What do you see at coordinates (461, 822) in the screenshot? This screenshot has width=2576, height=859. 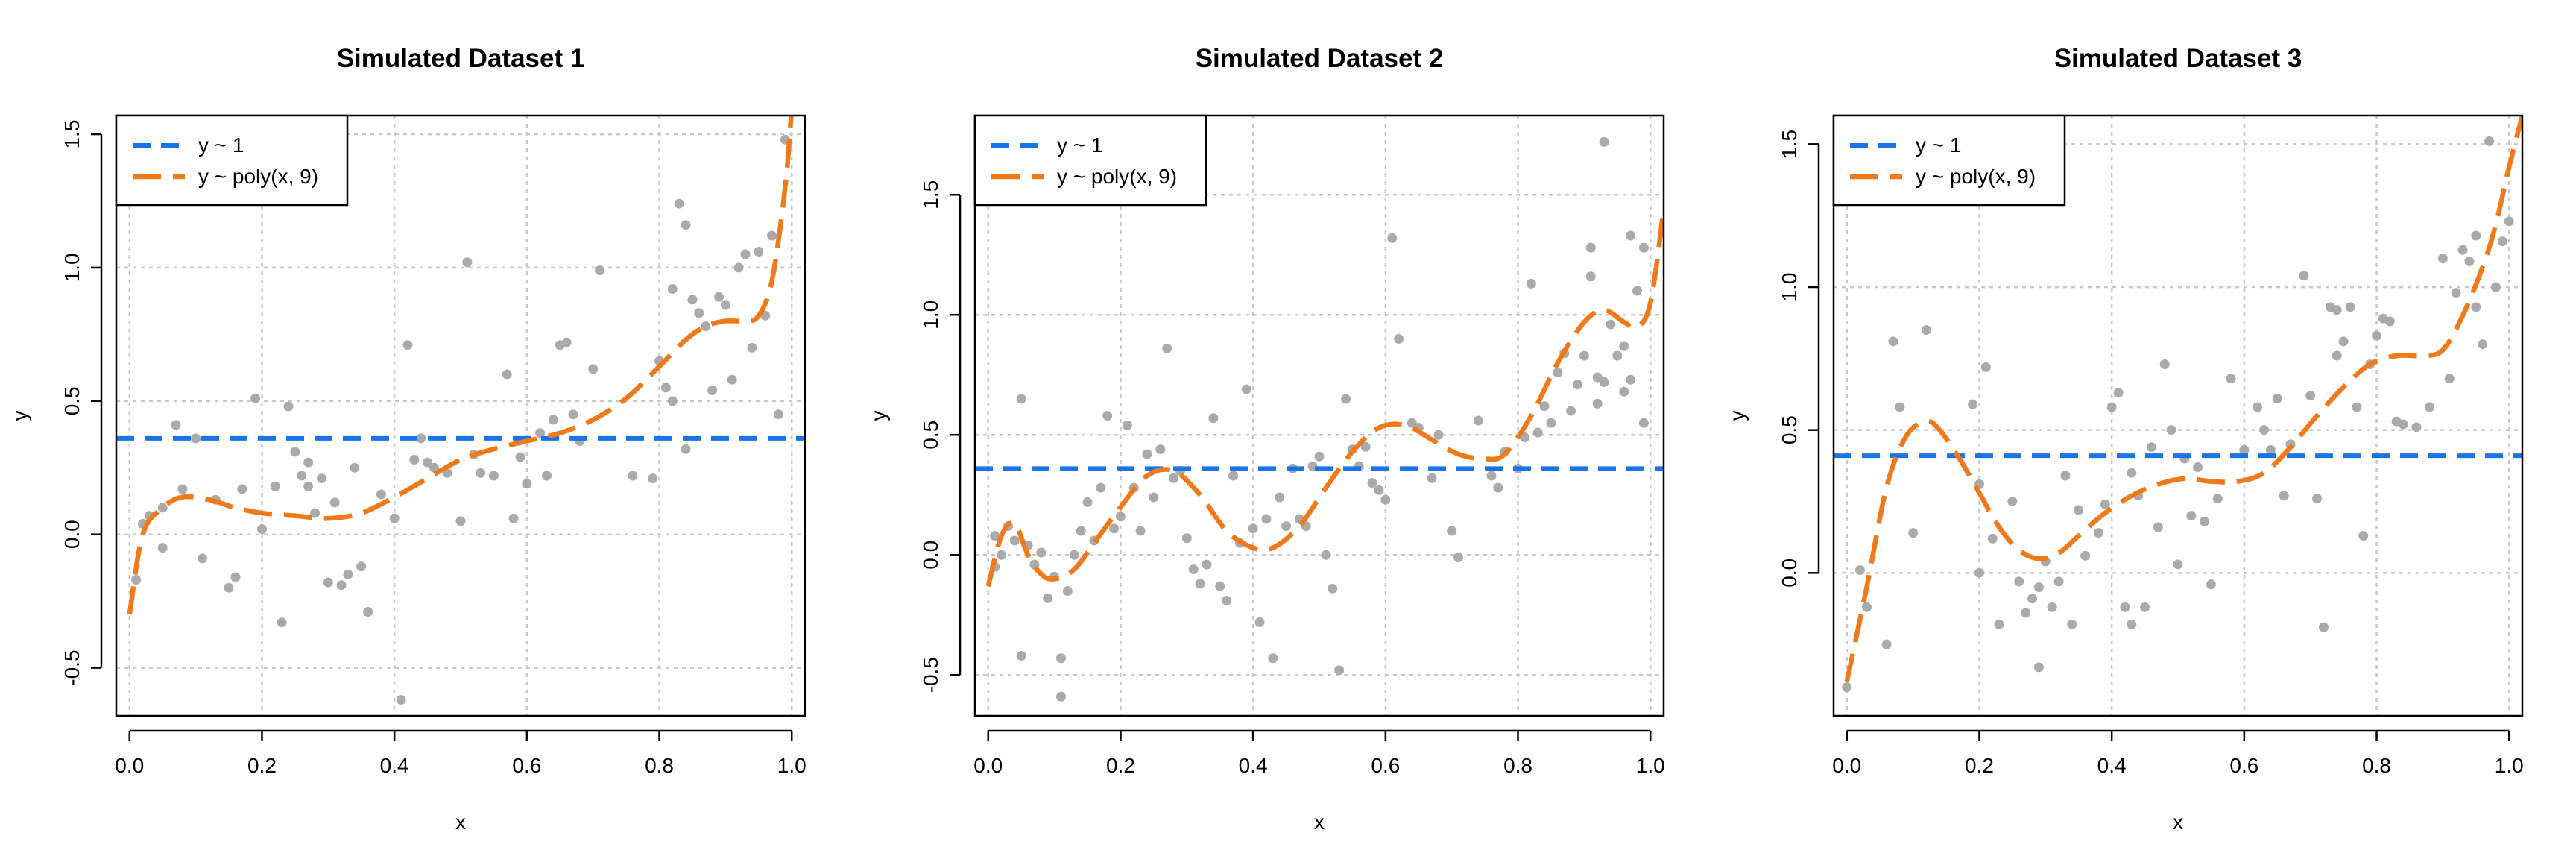 I see `x-axis-label: x` at bounding box center [461, 822].